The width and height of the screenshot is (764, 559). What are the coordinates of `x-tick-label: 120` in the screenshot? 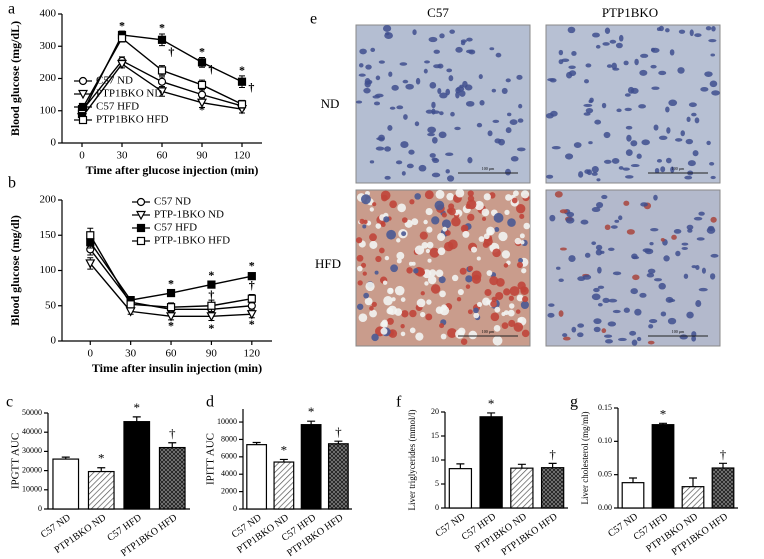 It's located at (242, 156).